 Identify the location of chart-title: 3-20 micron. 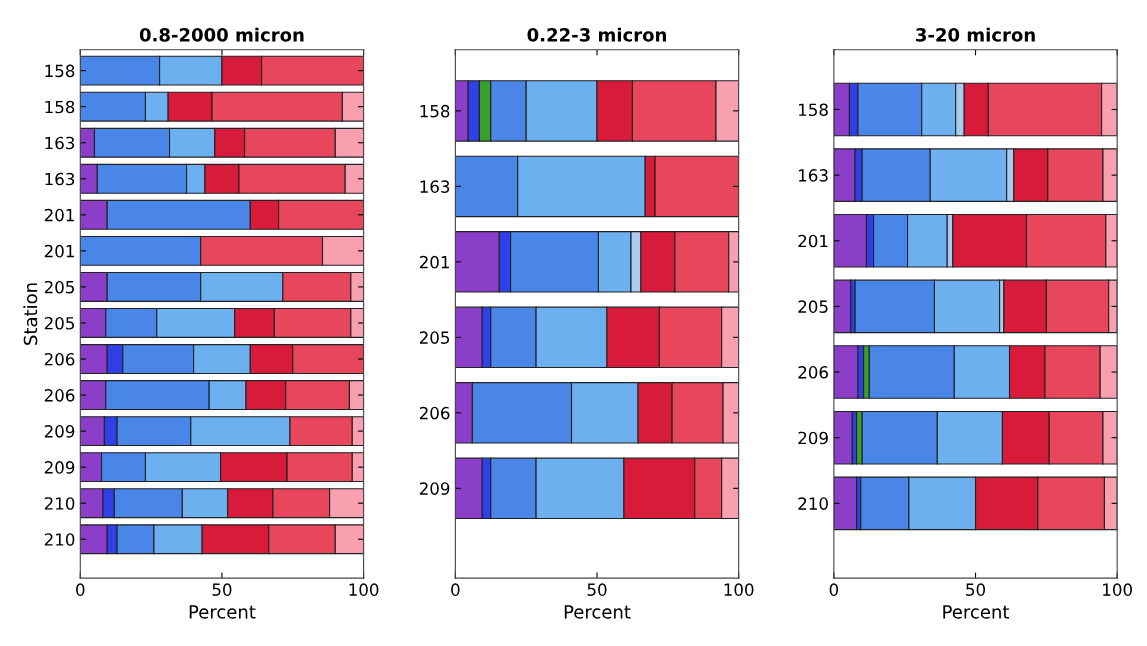
(975, 34).